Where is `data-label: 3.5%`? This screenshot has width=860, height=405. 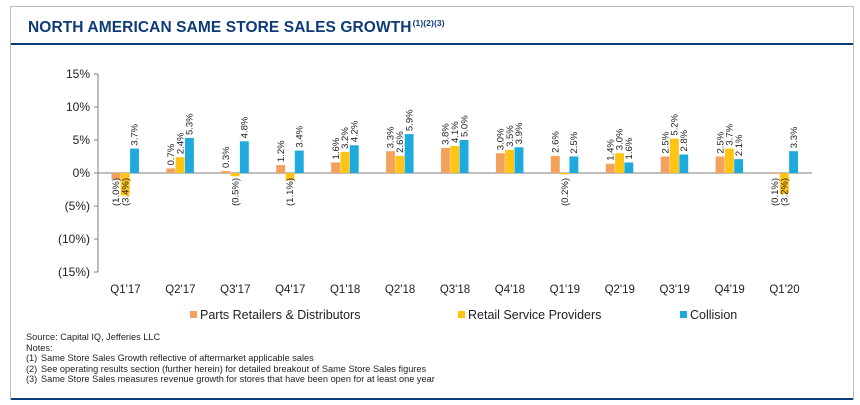
data-label: 3.5% is located at coordinates (510, 136).